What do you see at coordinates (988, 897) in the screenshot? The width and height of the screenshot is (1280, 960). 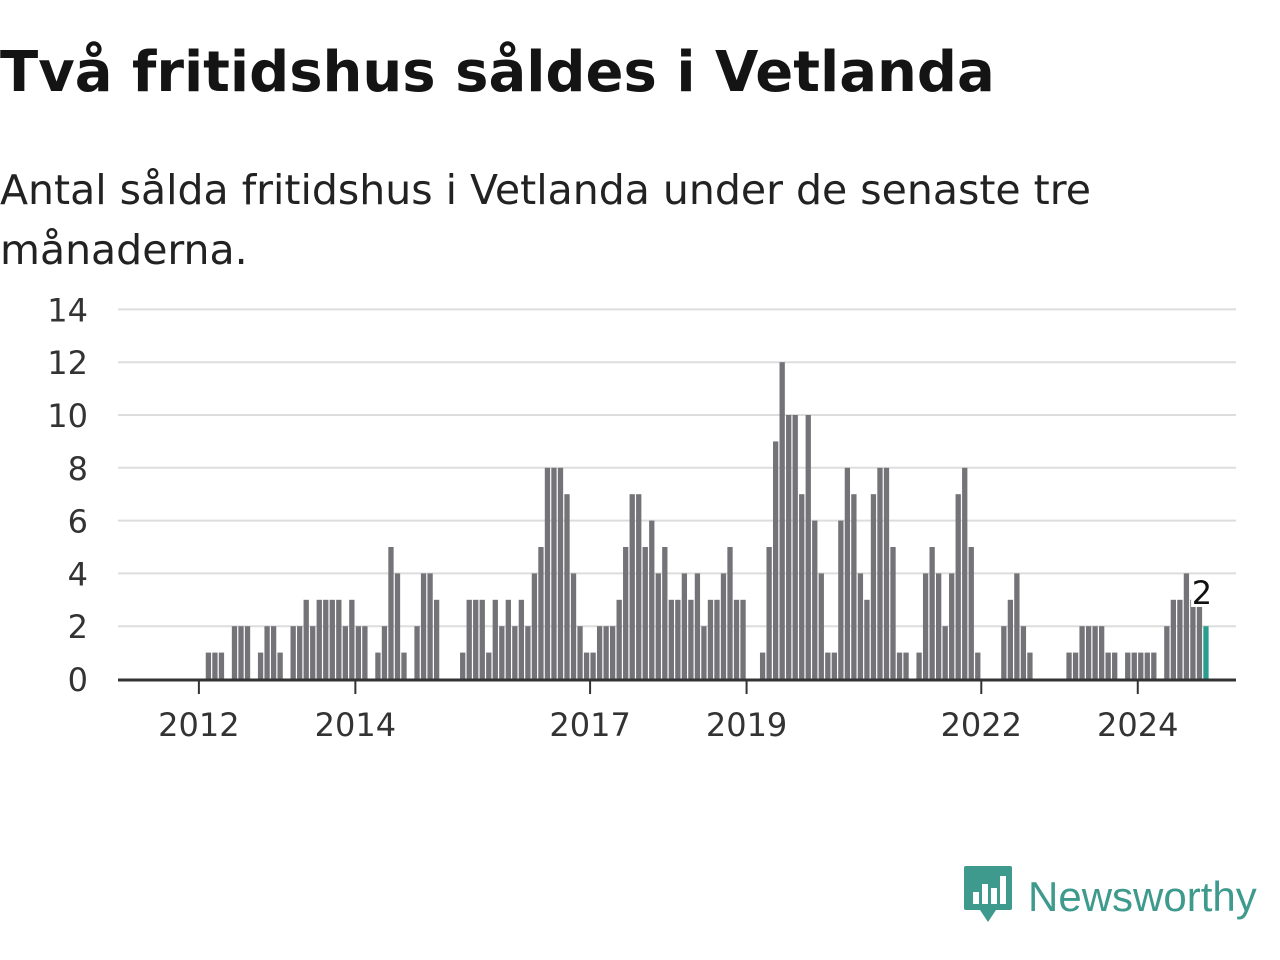 I see `bar-chart-speech-bubble-icon` at bounding box center [988, 897].